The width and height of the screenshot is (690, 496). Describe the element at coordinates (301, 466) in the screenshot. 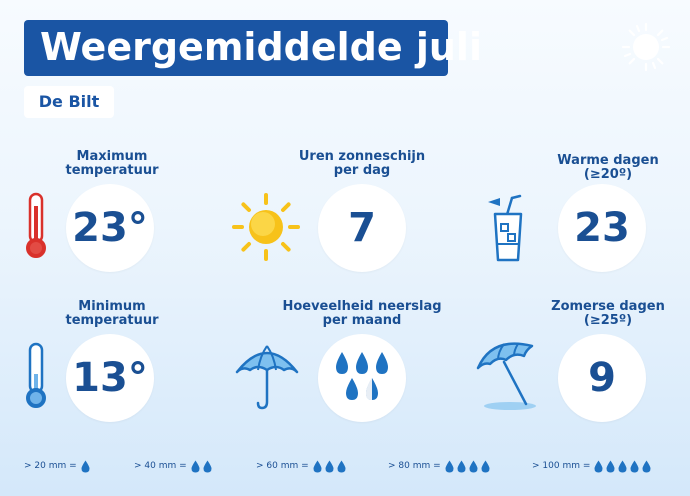

I see `legend-item-60: > 60 mm =` at that location.